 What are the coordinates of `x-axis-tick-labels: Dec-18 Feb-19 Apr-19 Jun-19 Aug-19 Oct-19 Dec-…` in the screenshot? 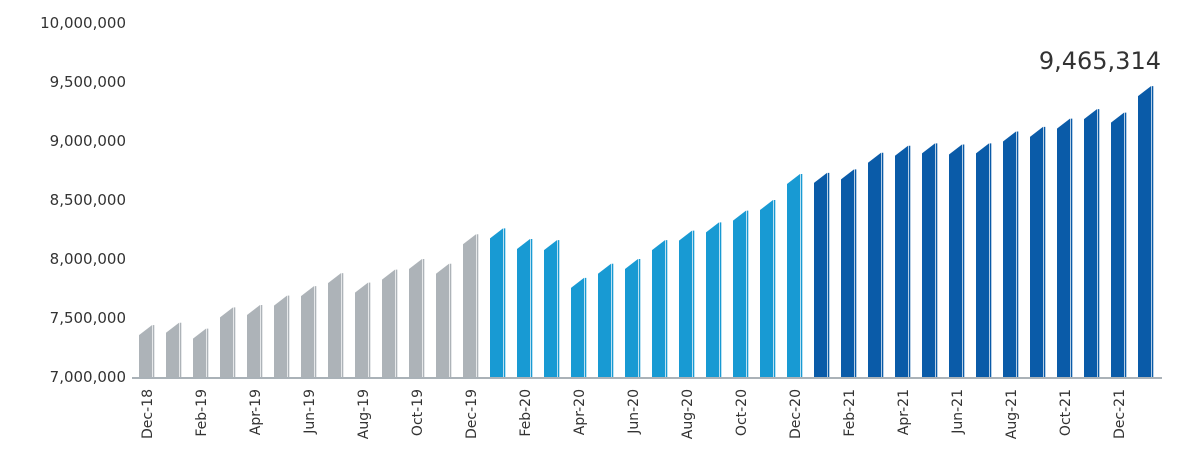 It's located at (634, 414).